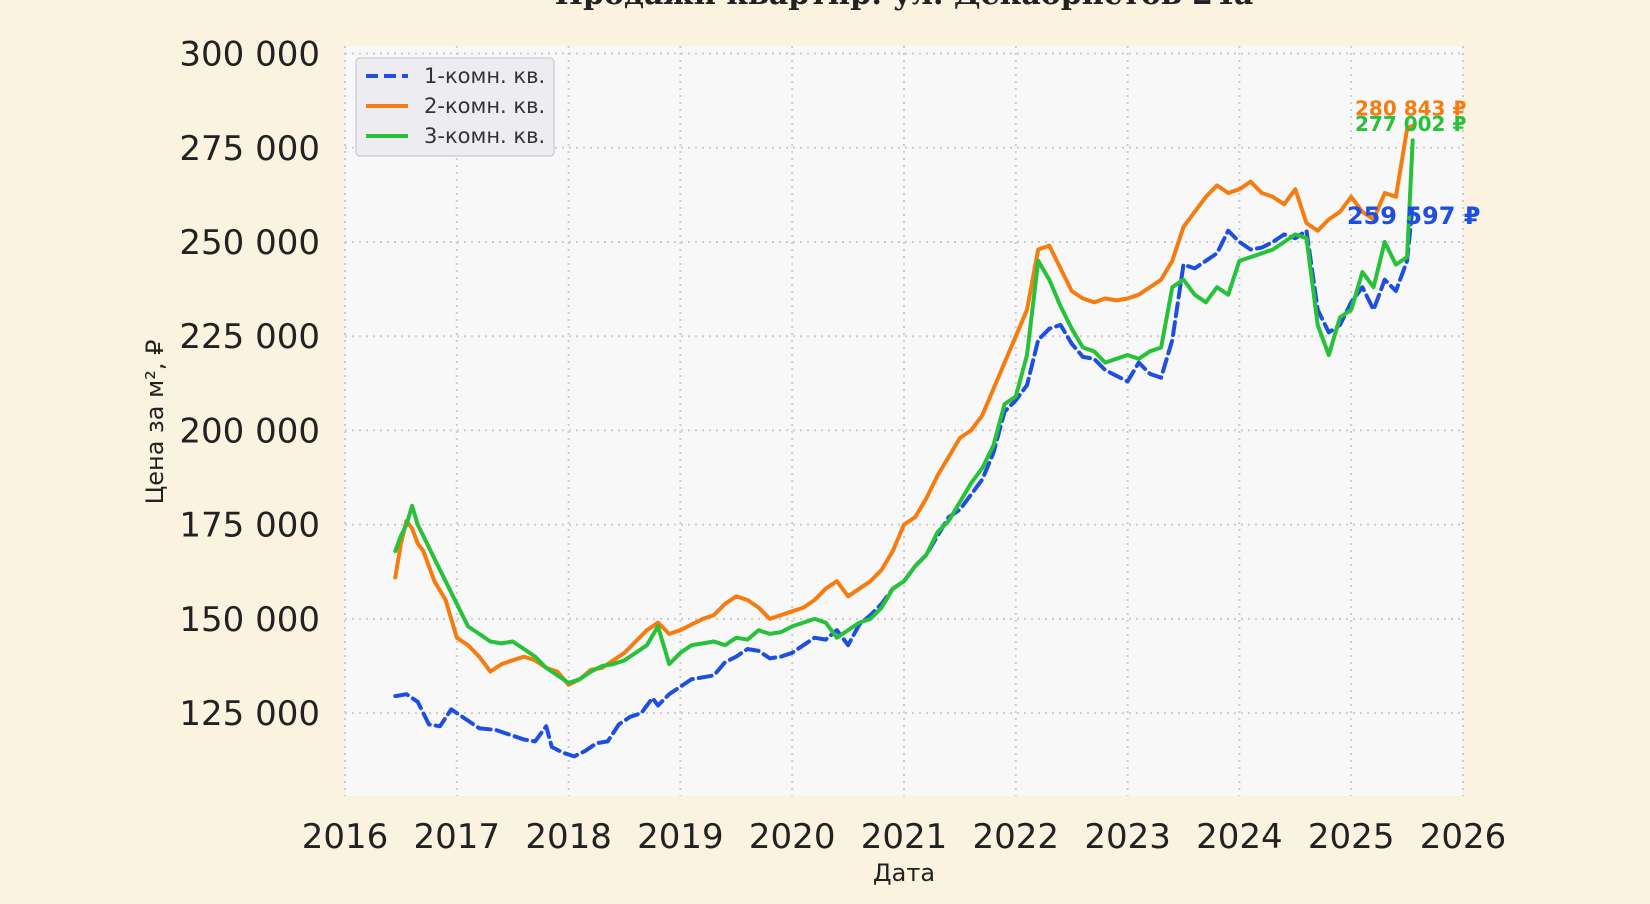  Describe the element at coordinates (792, 837) in the screenshot. I see `x-tick-label: 2020` at that location.